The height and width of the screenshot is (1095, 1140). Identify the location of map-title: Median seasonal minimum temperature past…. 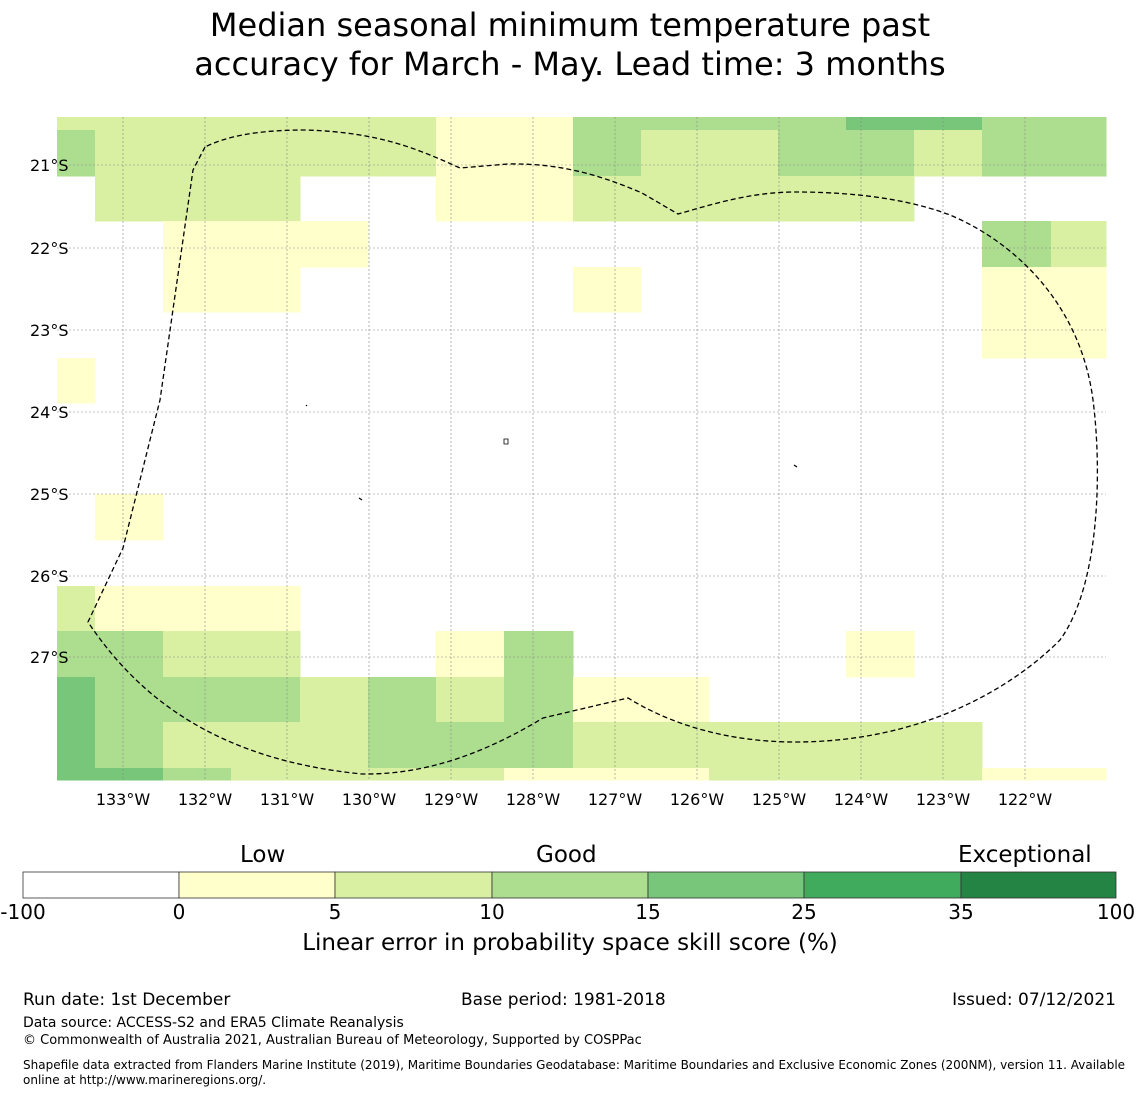
(570, 45).